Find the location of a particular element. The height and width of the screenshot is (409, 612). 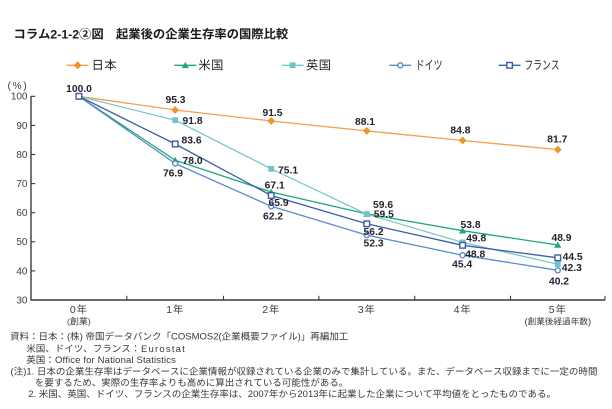

svg-text: 2-1-2 is located at coordinates (64, 34).